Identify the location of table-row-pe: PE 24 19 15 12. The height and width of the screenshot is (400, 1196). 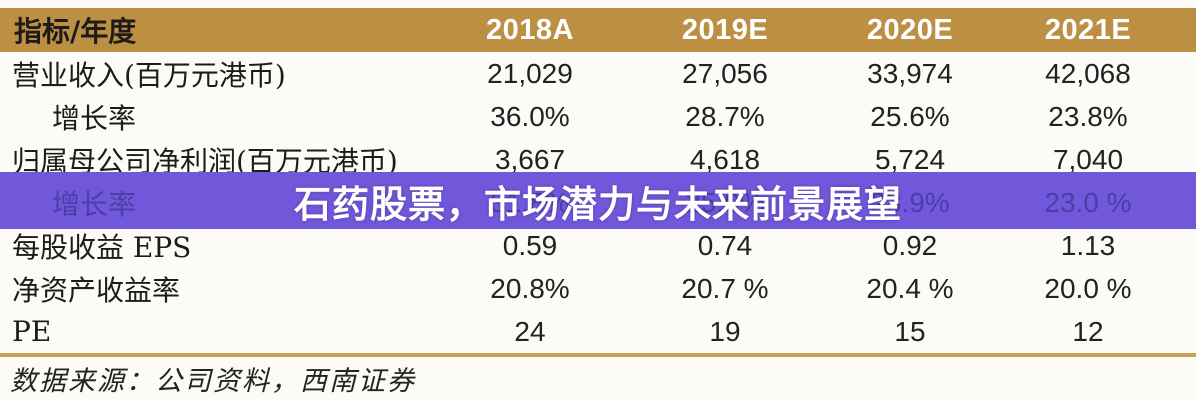
(598, 331).